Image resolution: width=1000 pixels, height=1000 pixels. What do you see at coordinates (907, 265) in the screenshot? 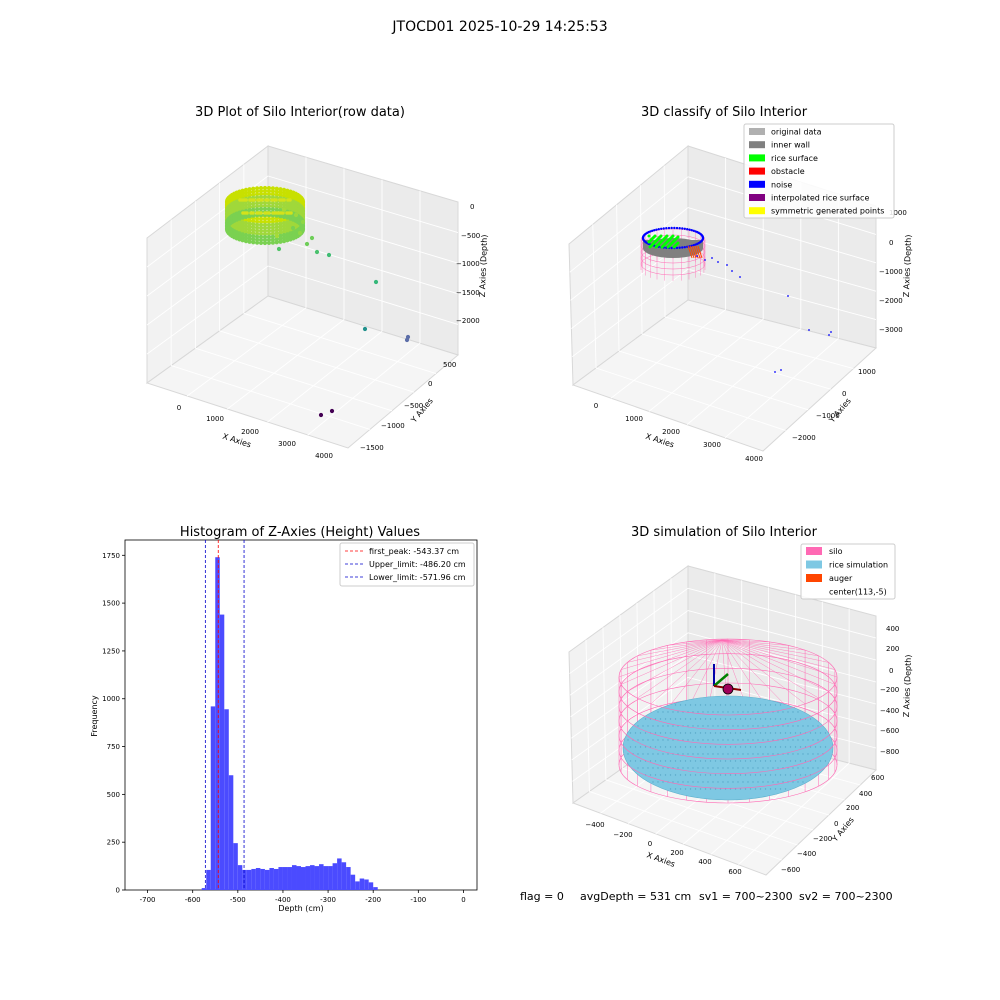
I see `panel2-zlabel: Z Axies (Depth)` at bounding box center [907, 265].